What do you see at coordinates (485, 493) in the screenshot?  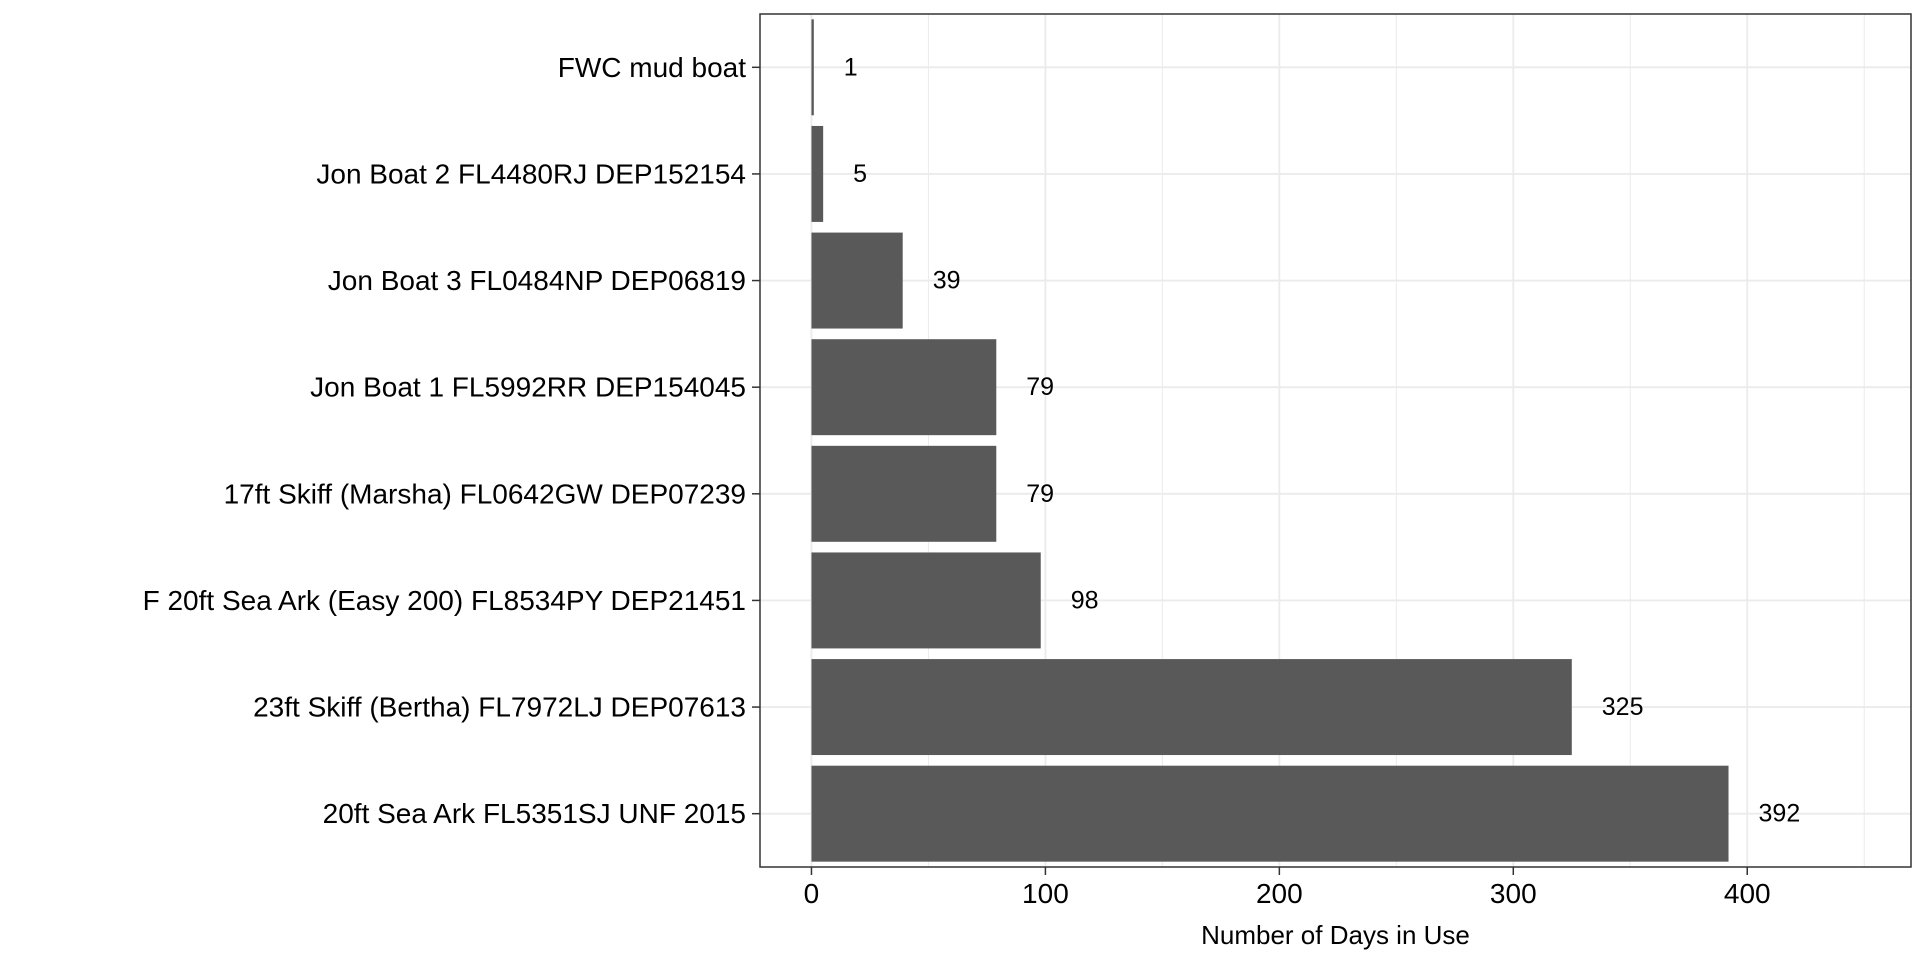 I see `y-tick-label: 17ft Skiff (Marsha) FL0642GW DEP07239` at bounding box center [485, 493].